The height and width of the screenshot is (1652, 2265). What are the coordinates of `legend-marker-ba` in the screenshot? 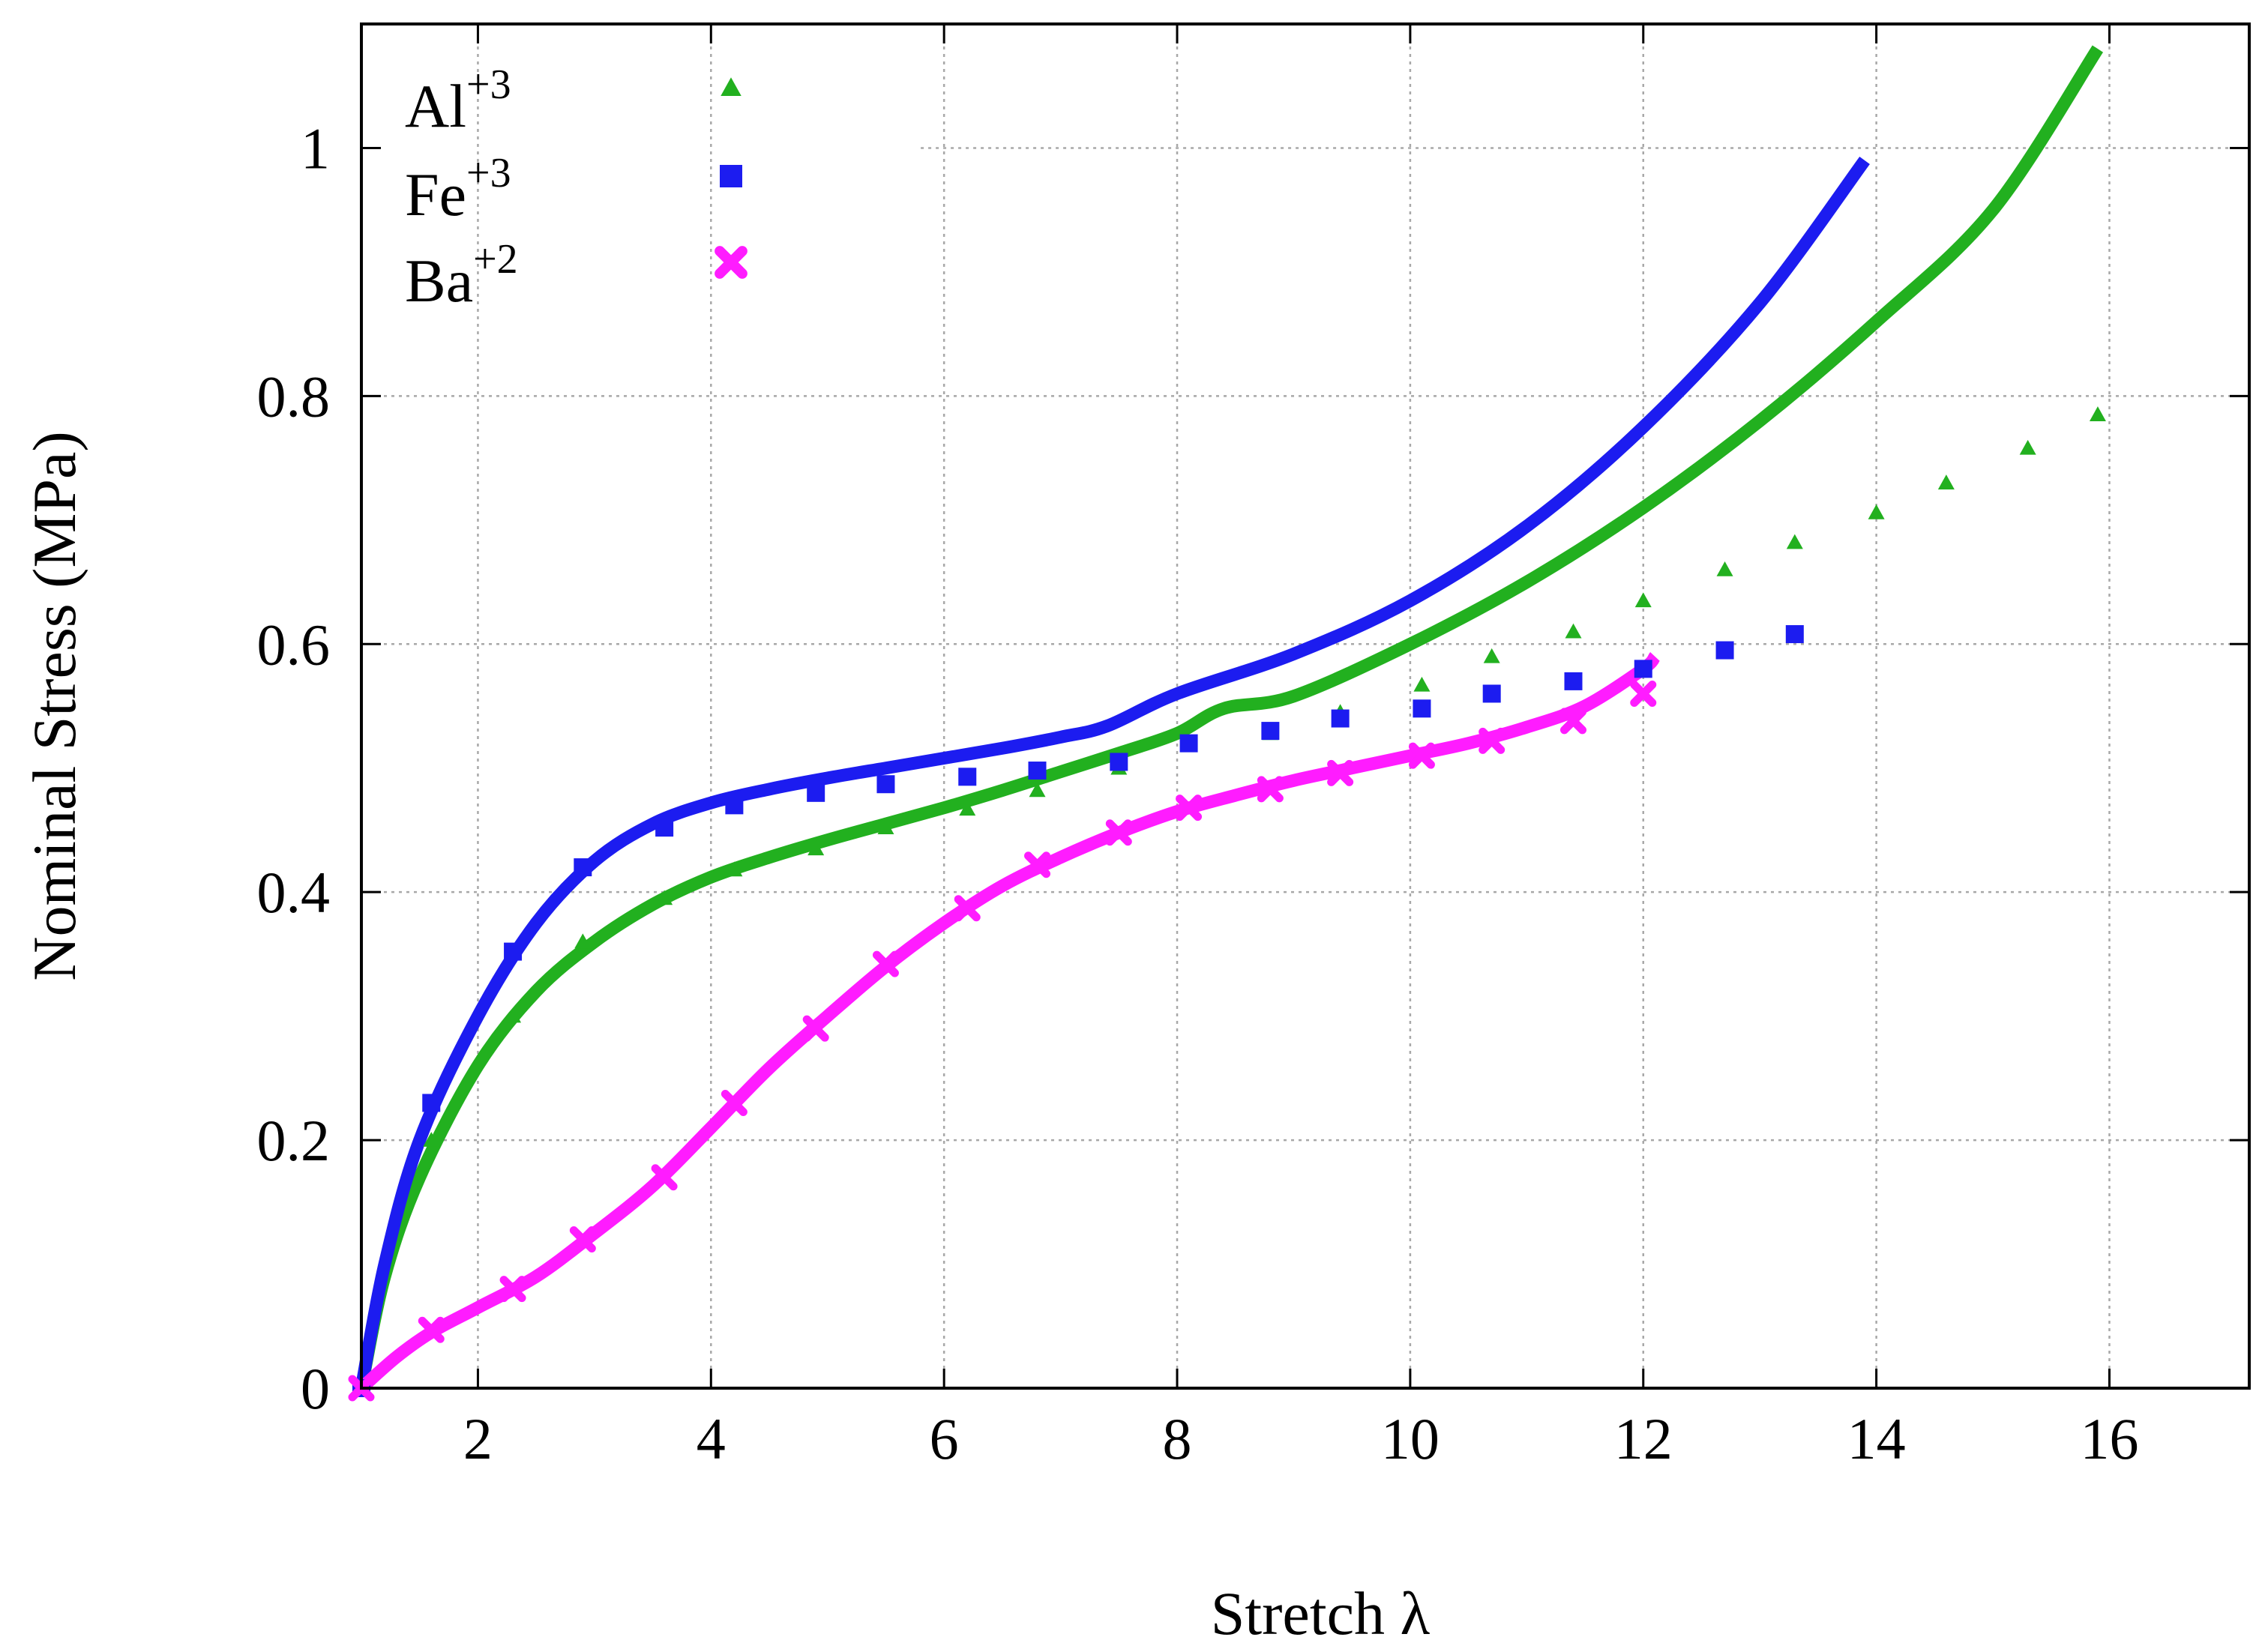 It's located at (731, 262).